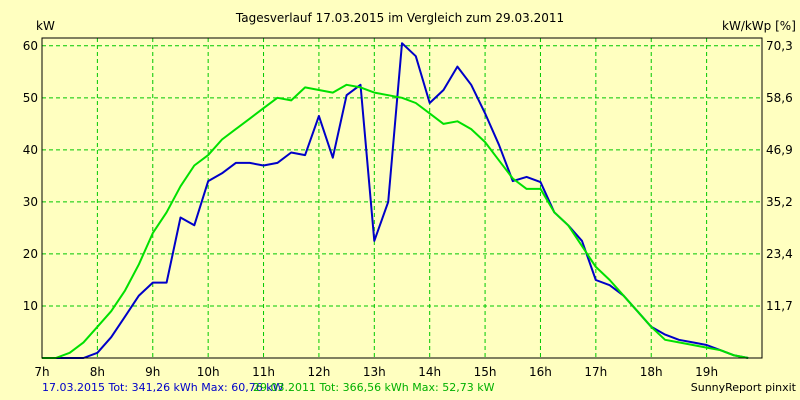 The width and height of the screenshot is (800, 400). Describe the element at coordinates (30, 46) in the screenshot. I see `y-tick-label-left: 60` at that location.